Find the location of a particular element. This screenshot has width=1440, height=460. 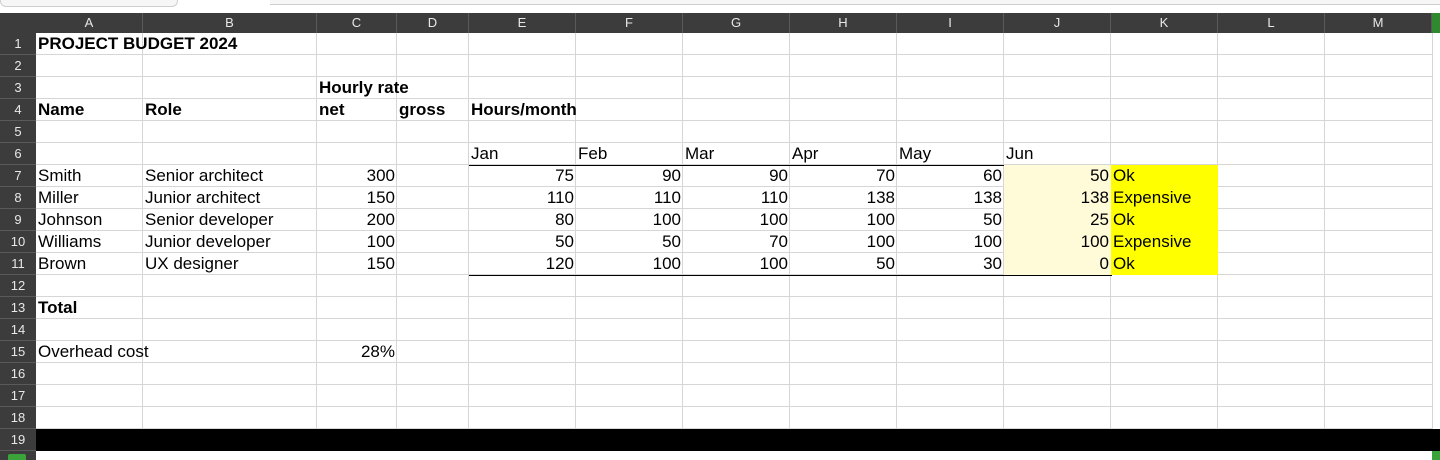

cell-a13-total: Total is located at coordinates (58, 307).